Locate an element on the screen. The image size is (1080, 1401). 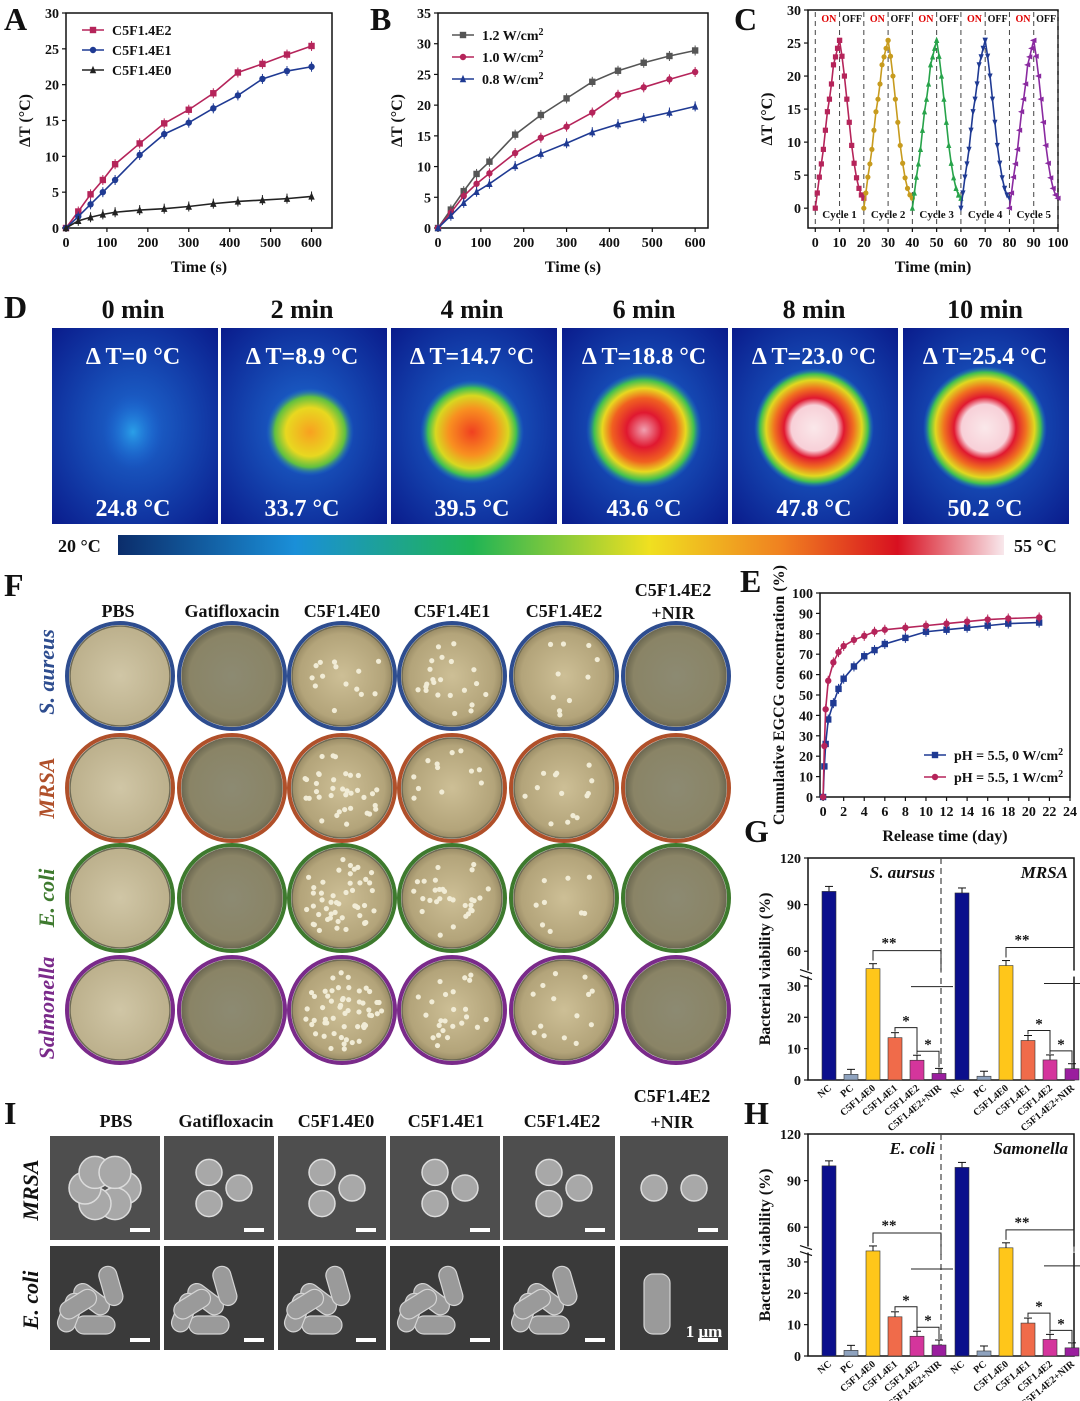
significance-bracket is located at coordinates (906, 1041).